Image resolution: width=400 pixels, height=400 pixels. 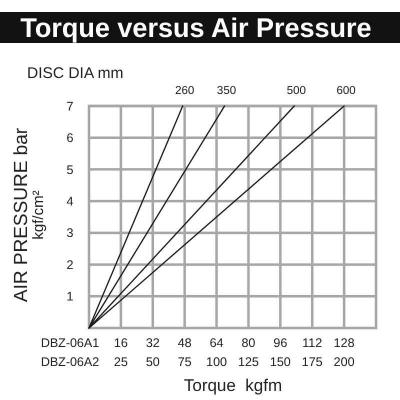 I want to click on x2-tick-label: 200, so click(x=344, y=362).